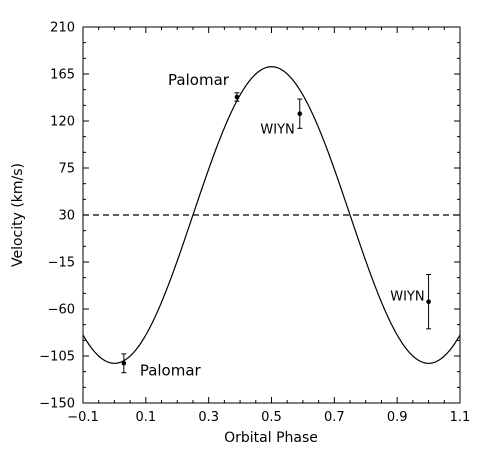  I want to click on y-tick-label: 75, so click(66, 169).